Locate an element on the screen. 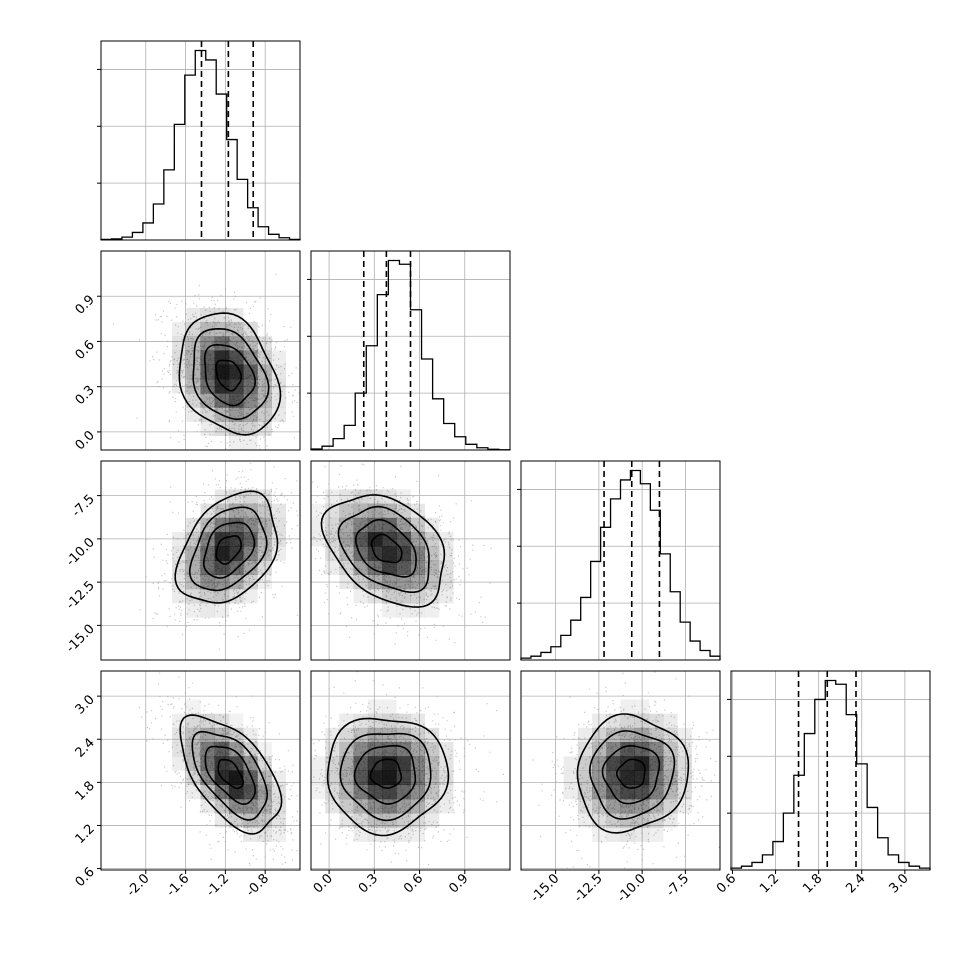 The height and width of the screenshot is (970, 970). ytick-label-2-2: -10.0 is located at coordinates (80, 552).